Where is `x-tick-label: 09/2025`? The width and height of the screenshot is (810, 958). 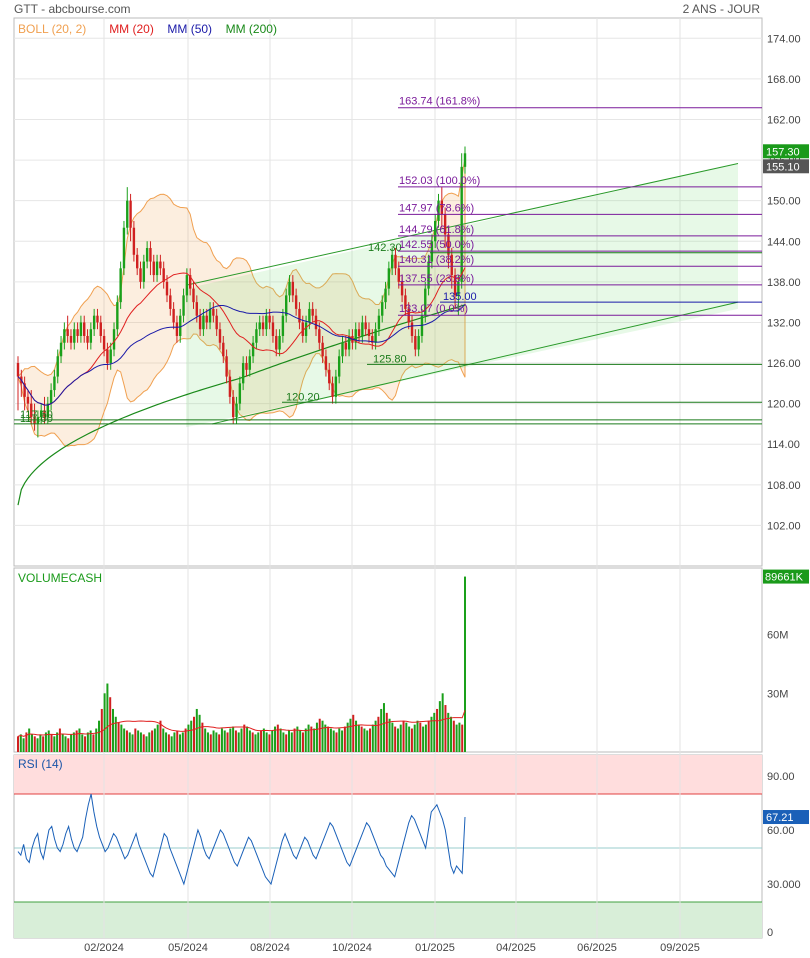 x-tick-label: 09/2025 is located at coordinates (680, 948).